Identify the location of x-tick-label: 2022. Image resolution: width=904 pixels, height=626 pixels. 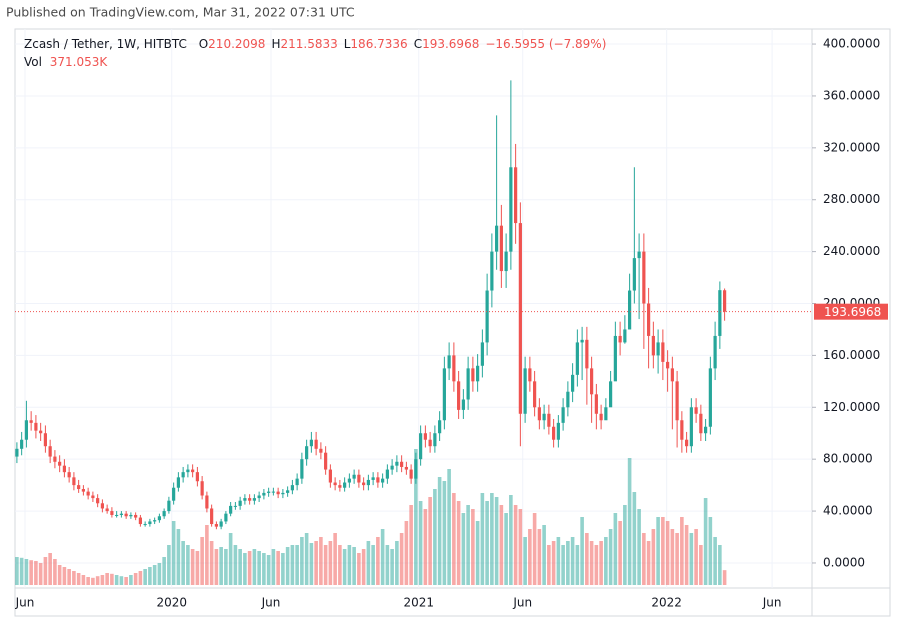
(666, 603).